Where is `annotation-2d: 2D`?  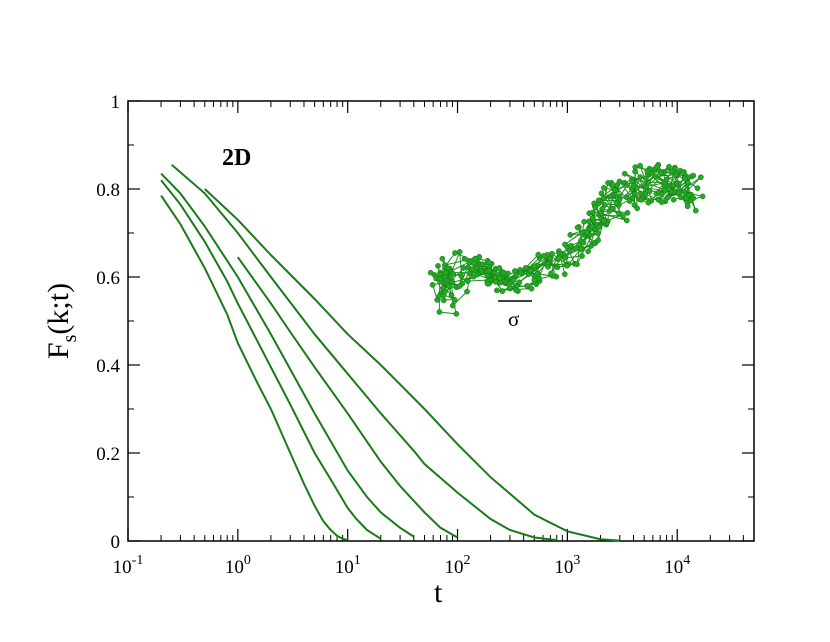 annotation-2d: 2D is located at coordinates (236, 158).